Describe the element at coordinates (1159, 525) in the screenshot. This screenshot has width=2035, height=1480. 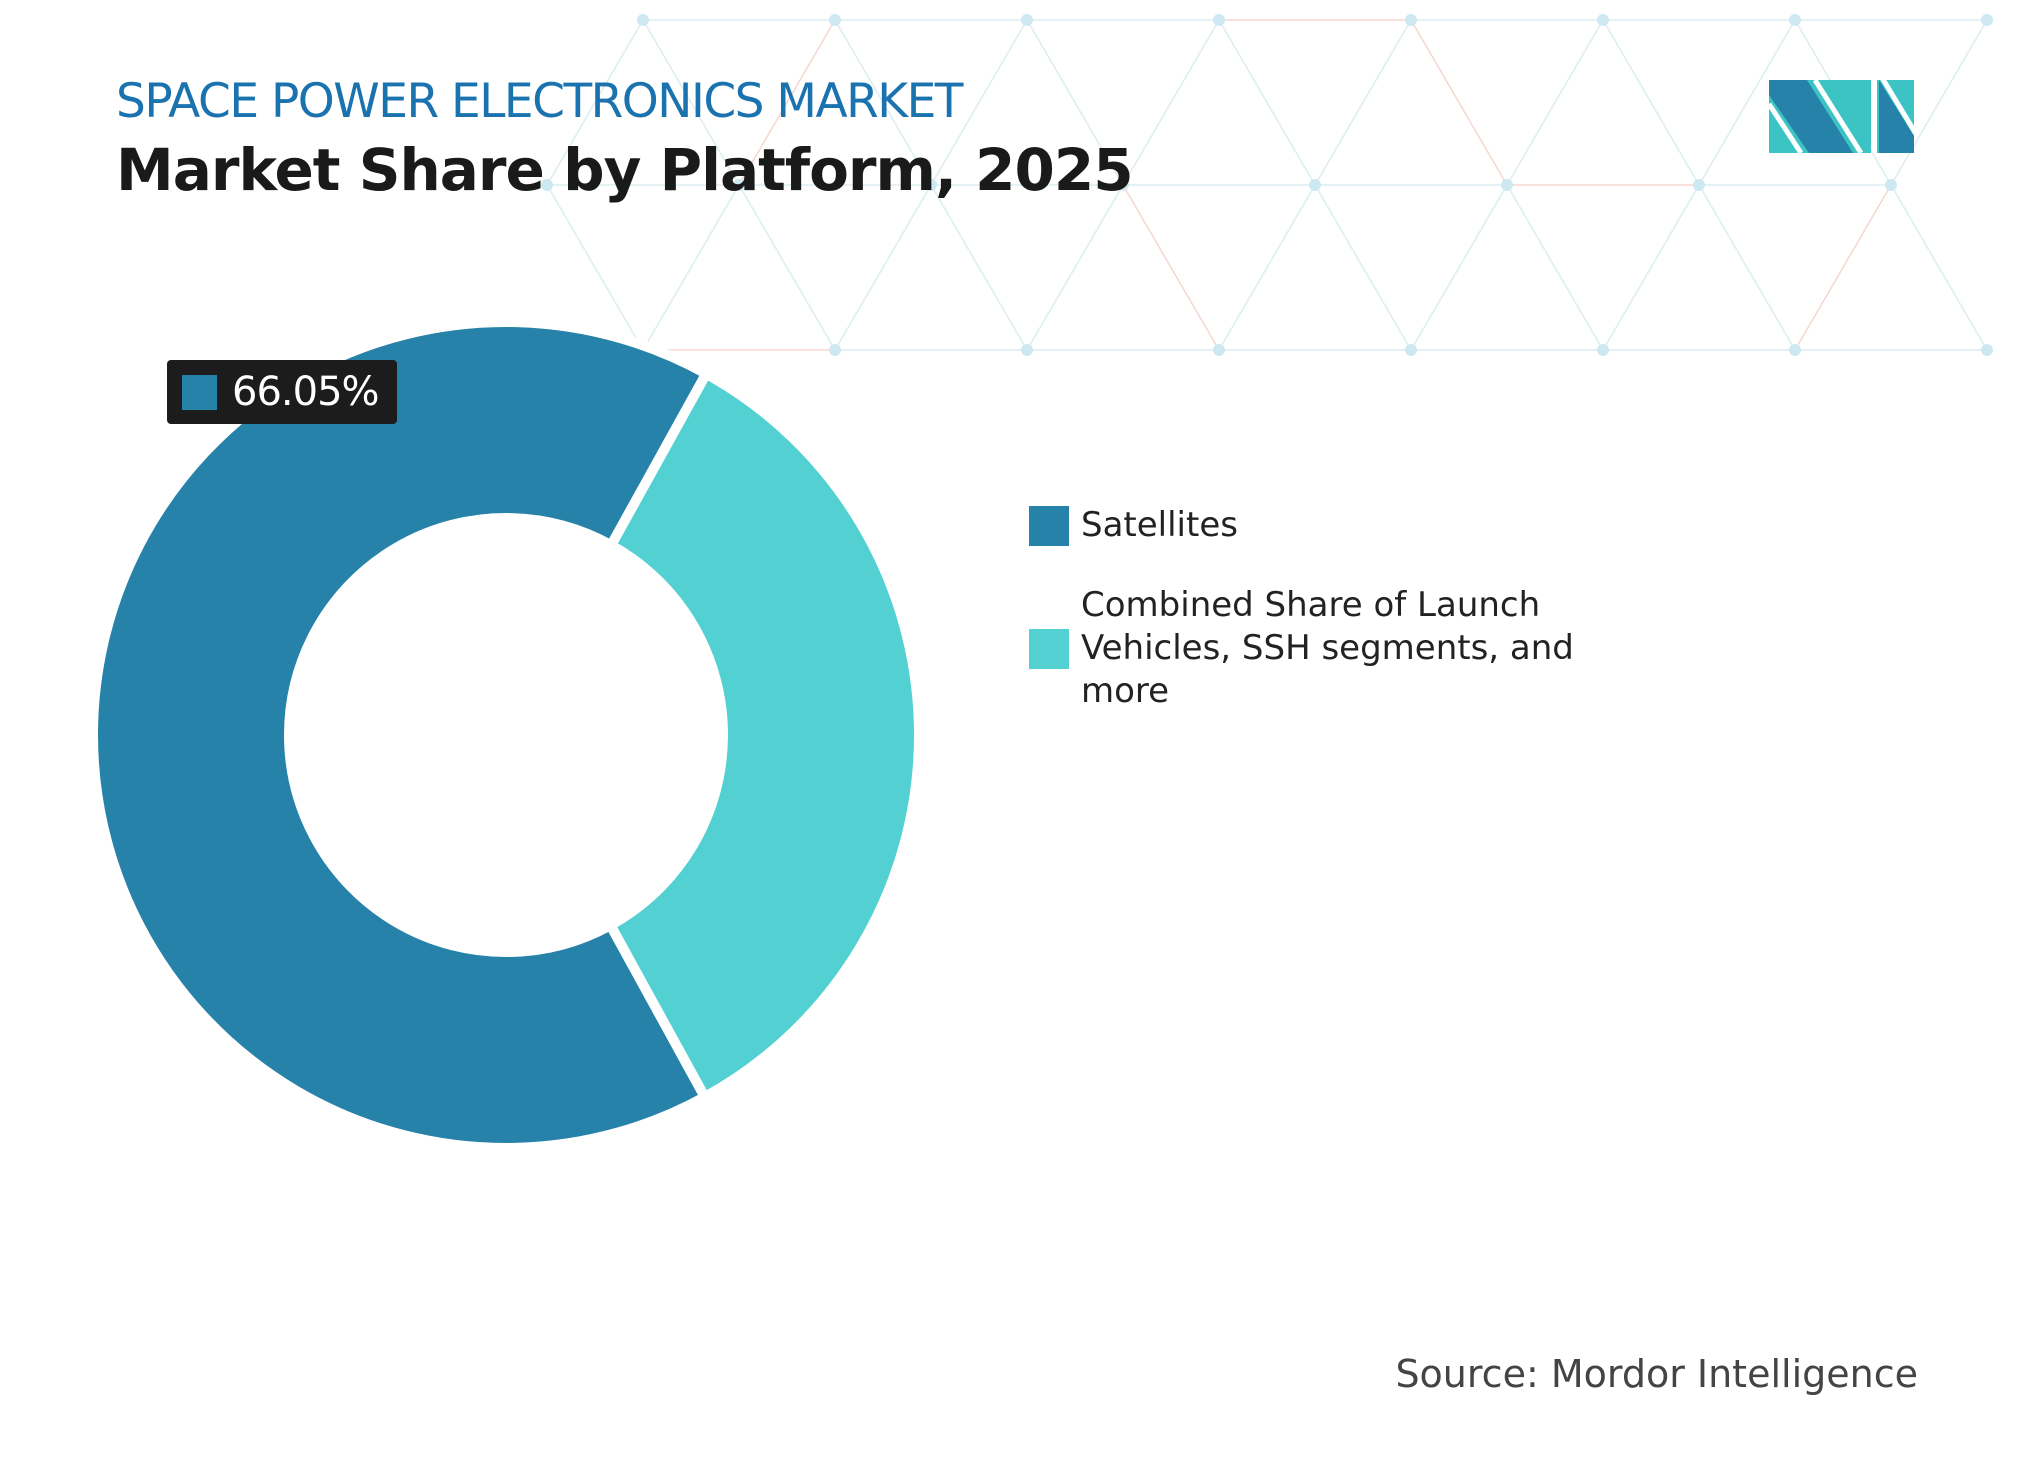
I see `legend-label: Satellites` at that location.